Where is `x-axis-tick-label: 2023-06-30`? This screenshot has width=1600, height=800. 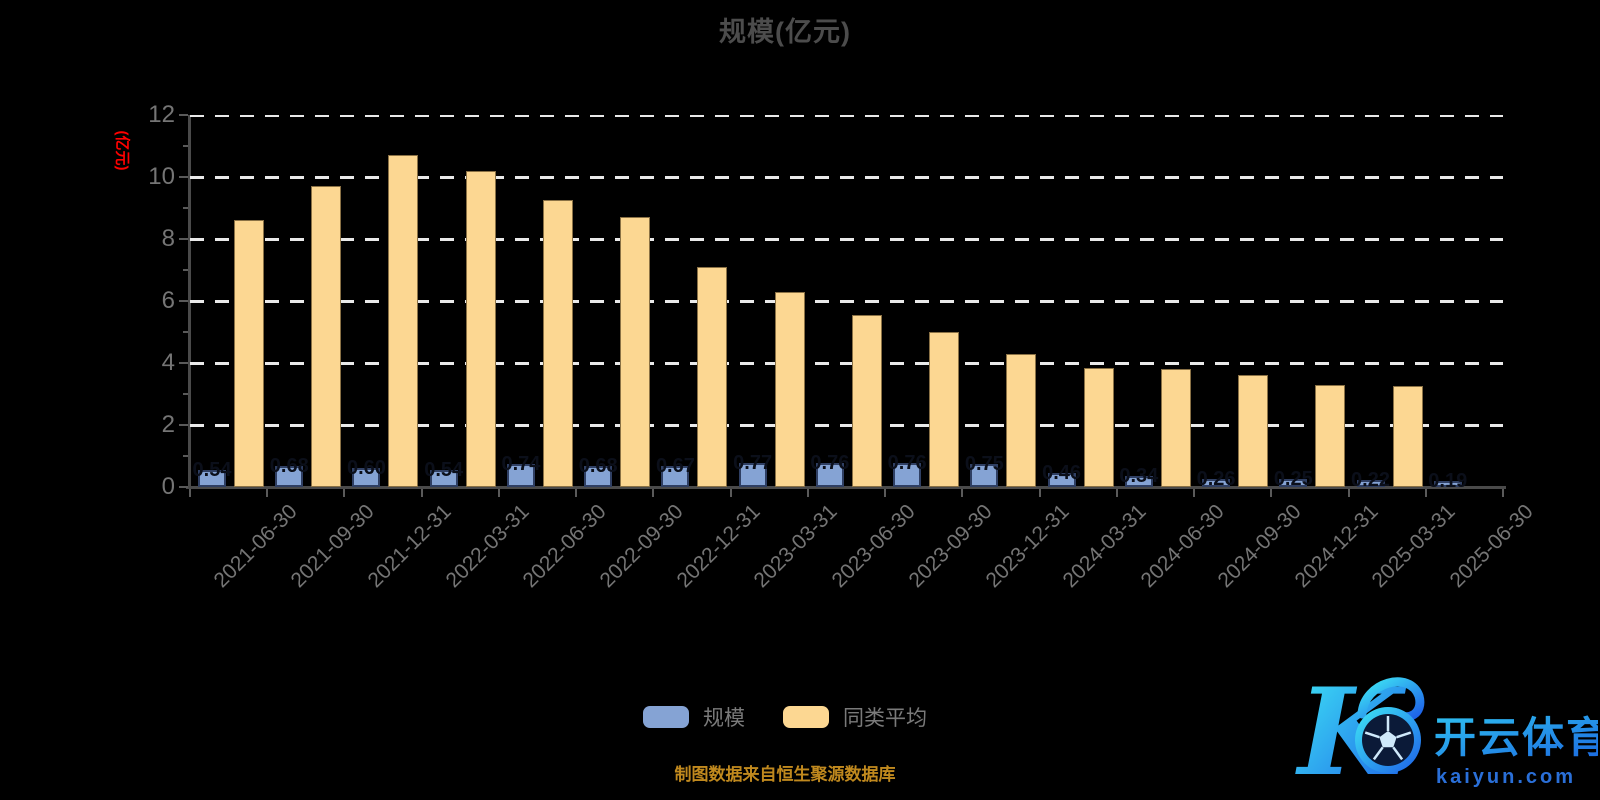
x-axis-tick-label: 2023-06-30 is located at coordinates (873, 546).